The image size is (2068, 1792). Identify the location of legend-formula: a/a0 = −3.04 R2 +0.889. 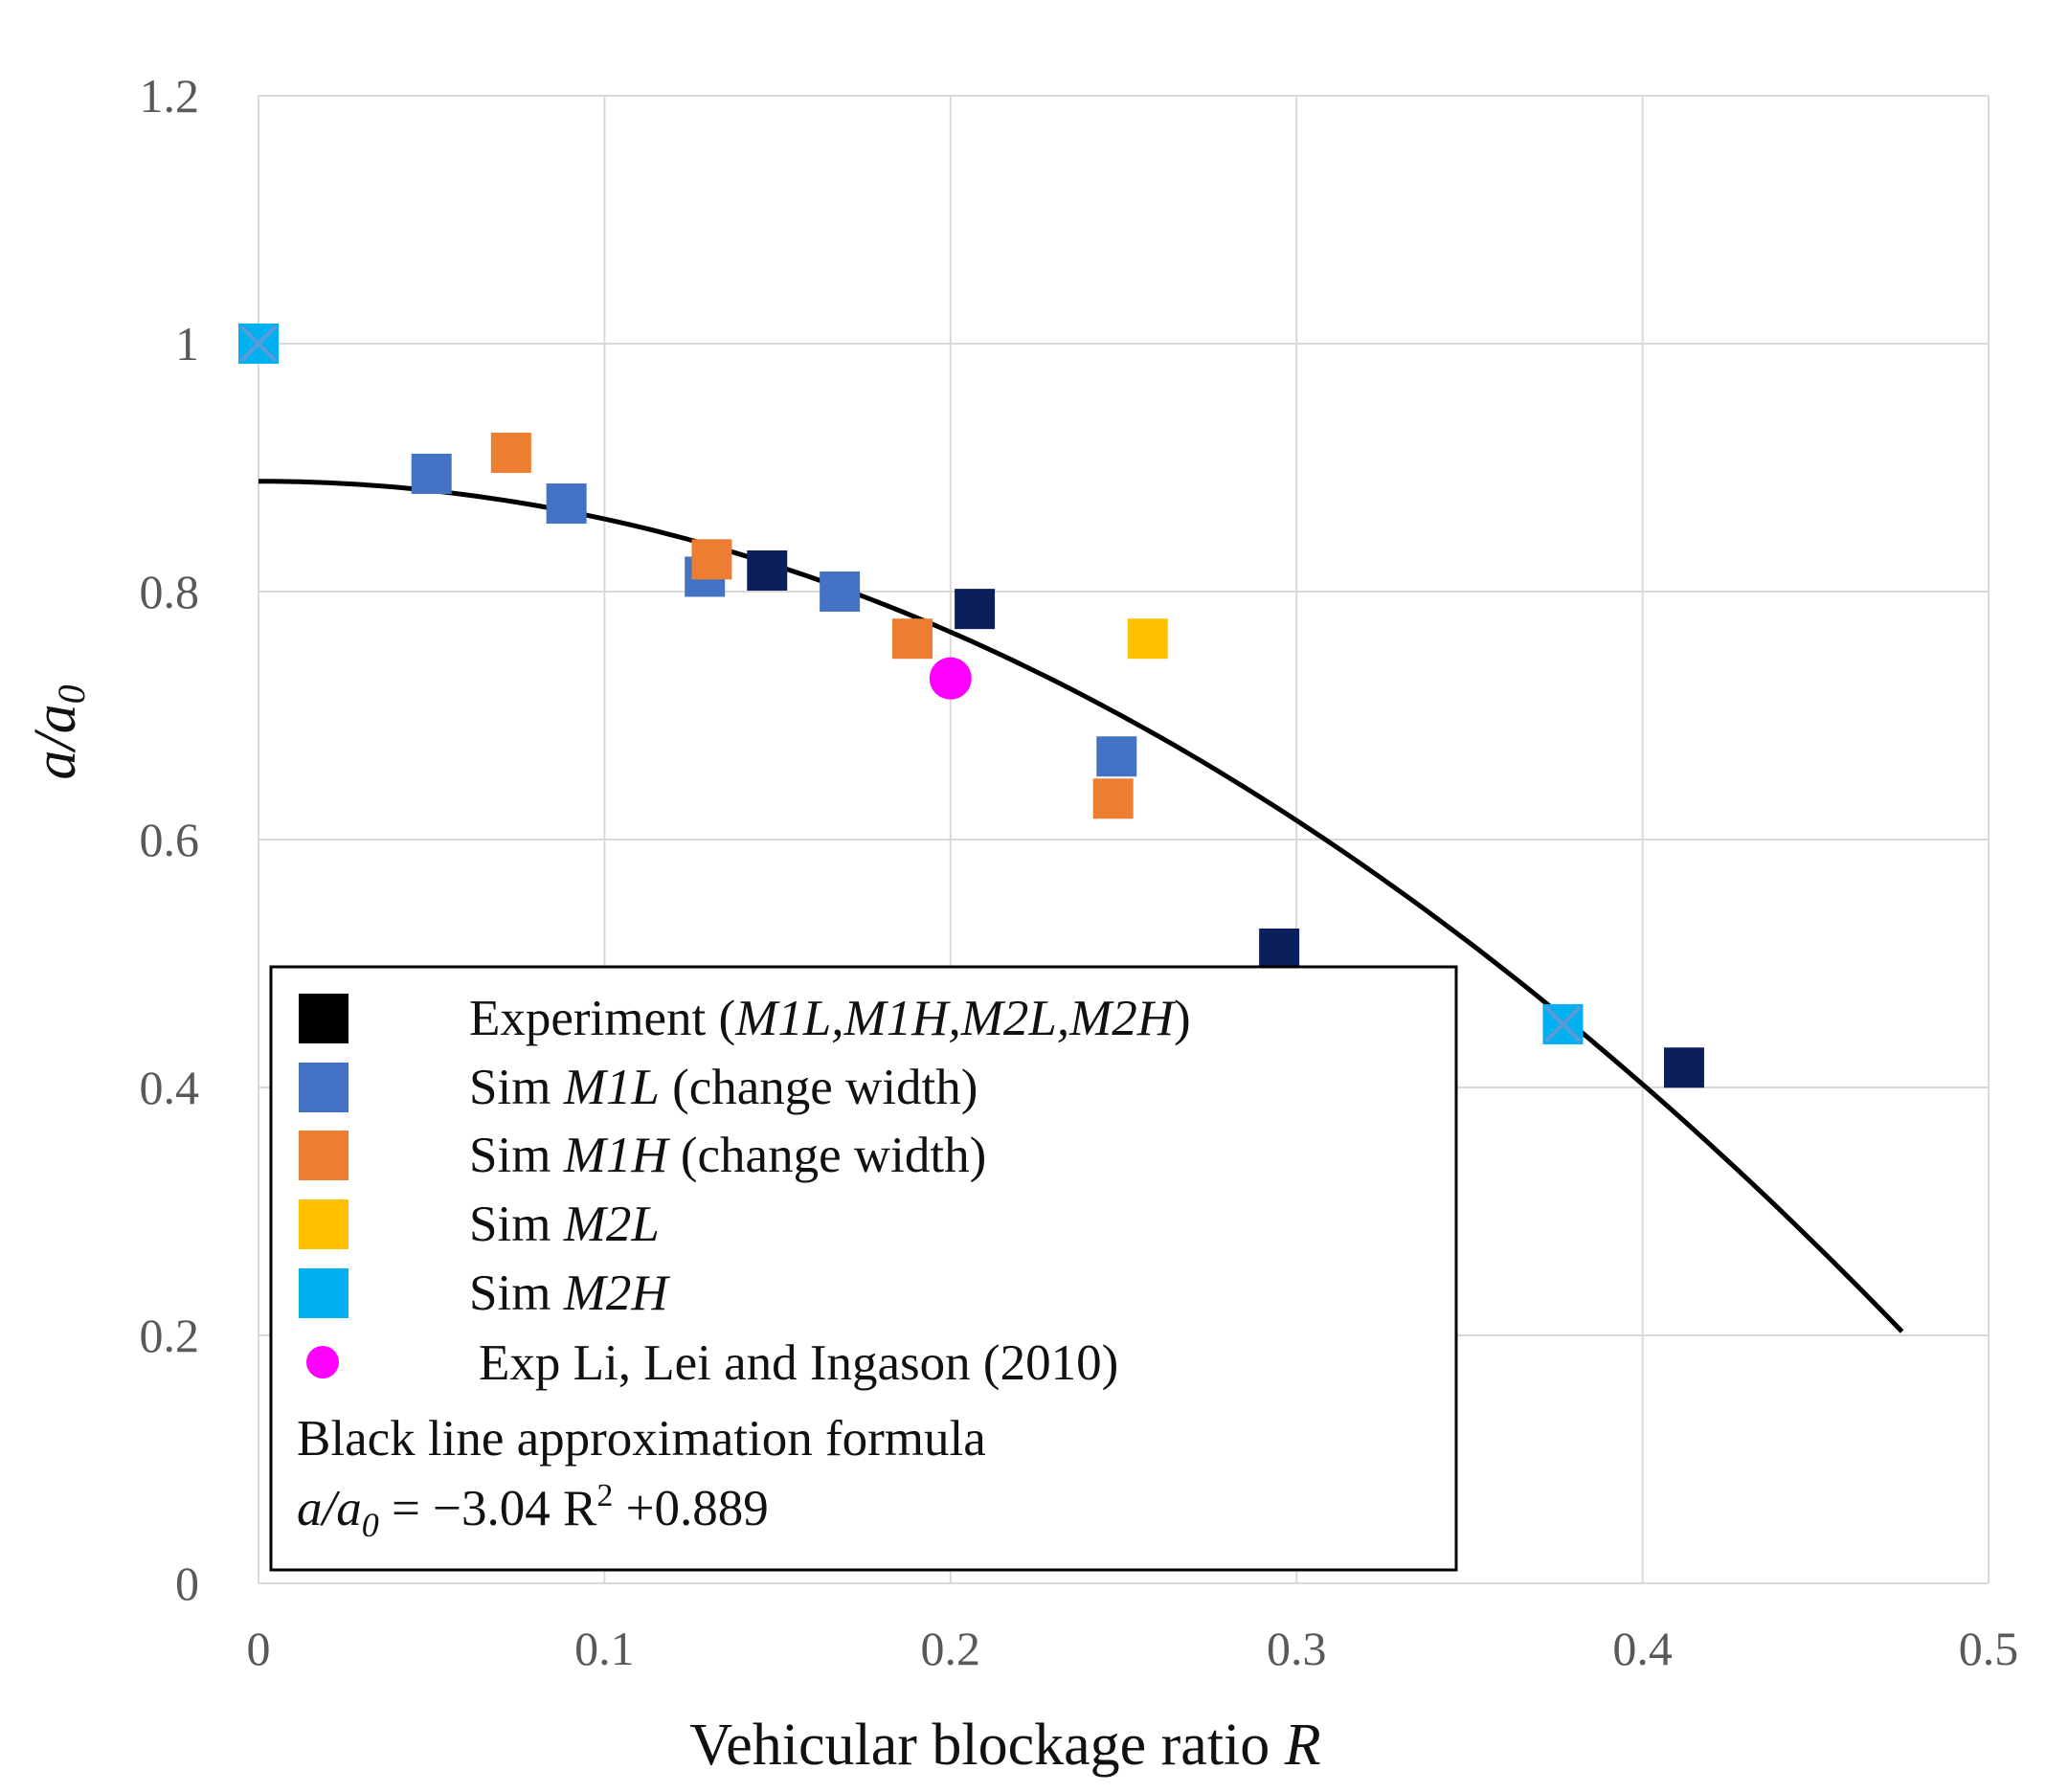
(533, 1511).